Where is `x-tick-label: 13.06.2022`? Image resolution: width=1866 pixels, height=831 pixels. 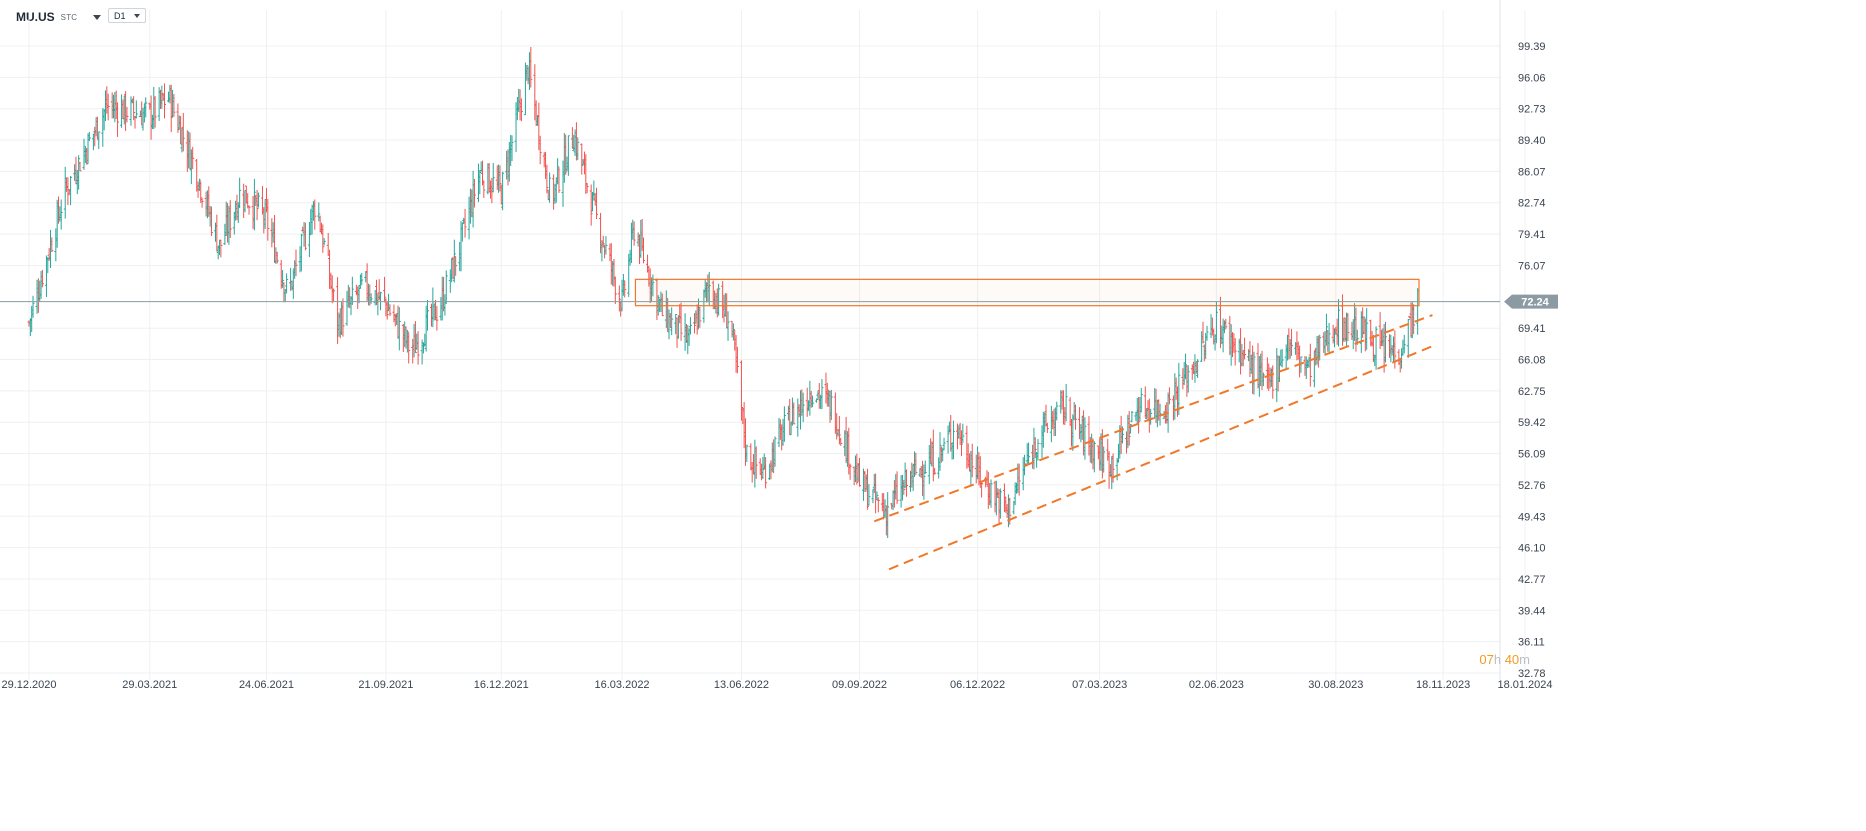
x-tick-label: 13.06.2022 is located at coordinates (741, 685).